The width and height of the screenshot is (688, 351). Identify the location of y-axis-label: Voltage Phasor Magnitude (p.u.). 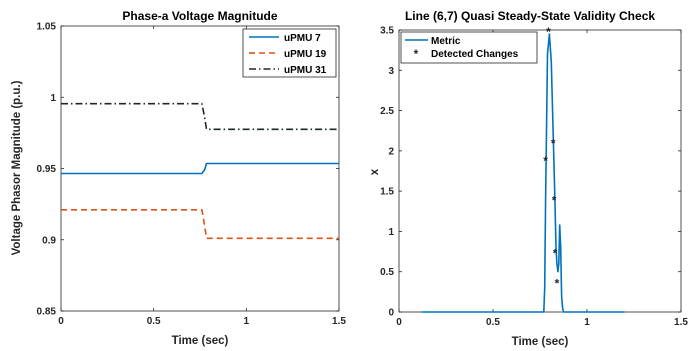
(17, 167).